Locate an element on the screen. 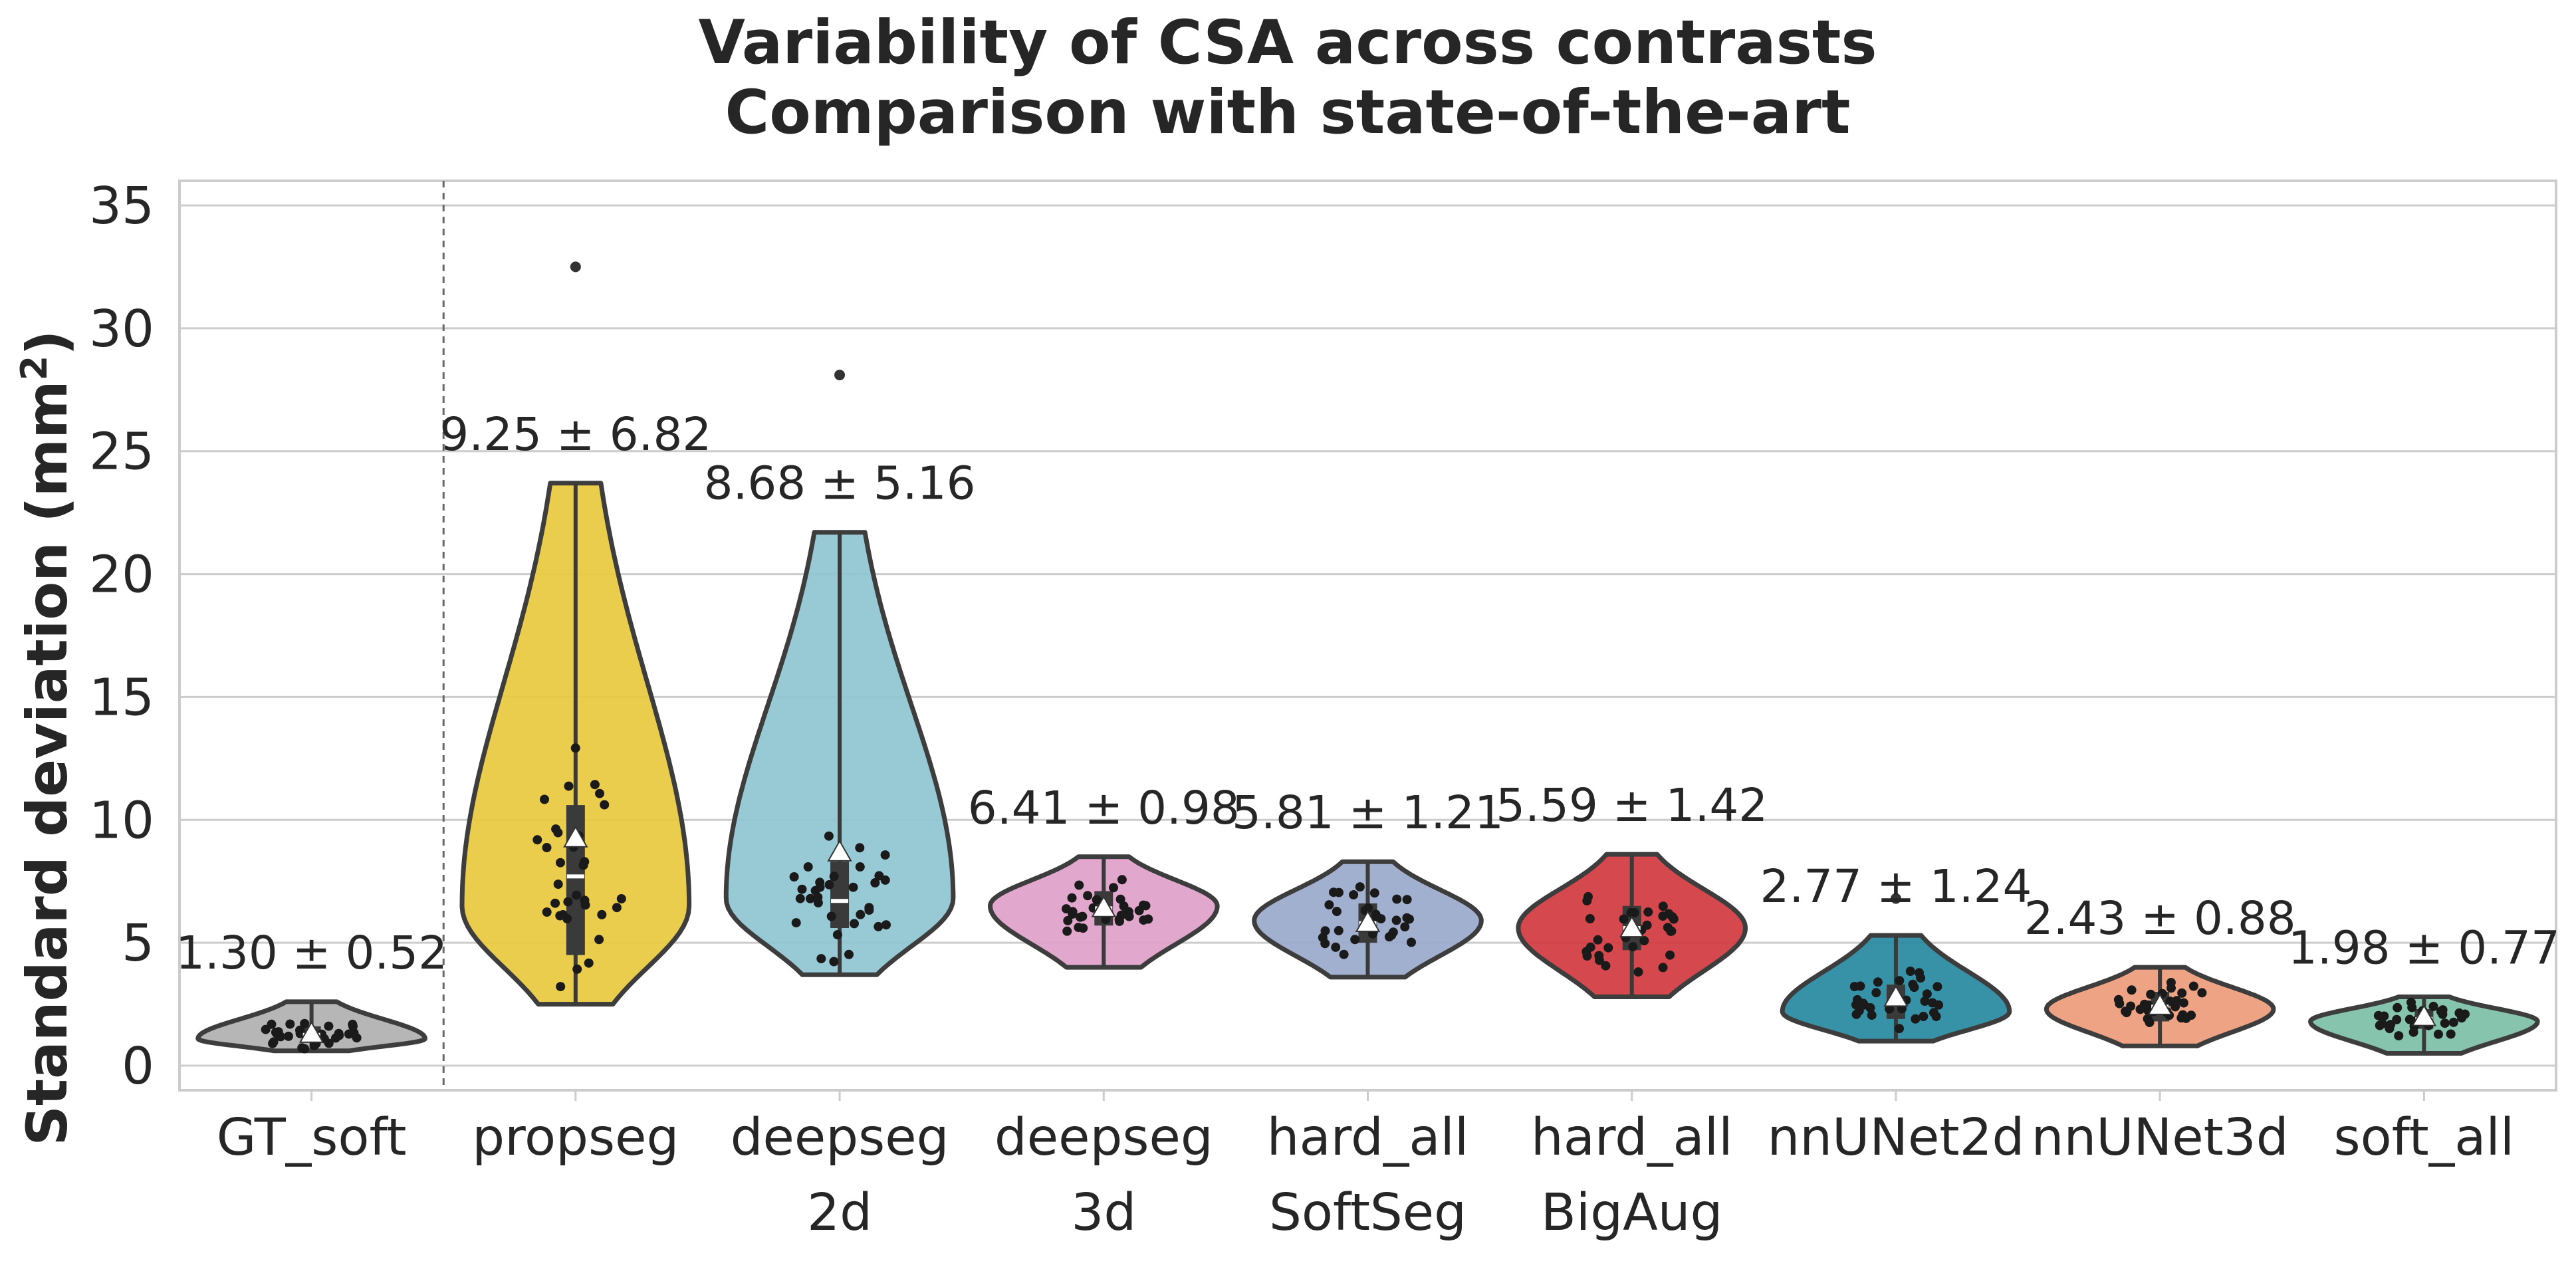 The width and height of the screenshot is (2576, 1287). x-tick-label: deepseg is located at coordinates (1104, 1137).